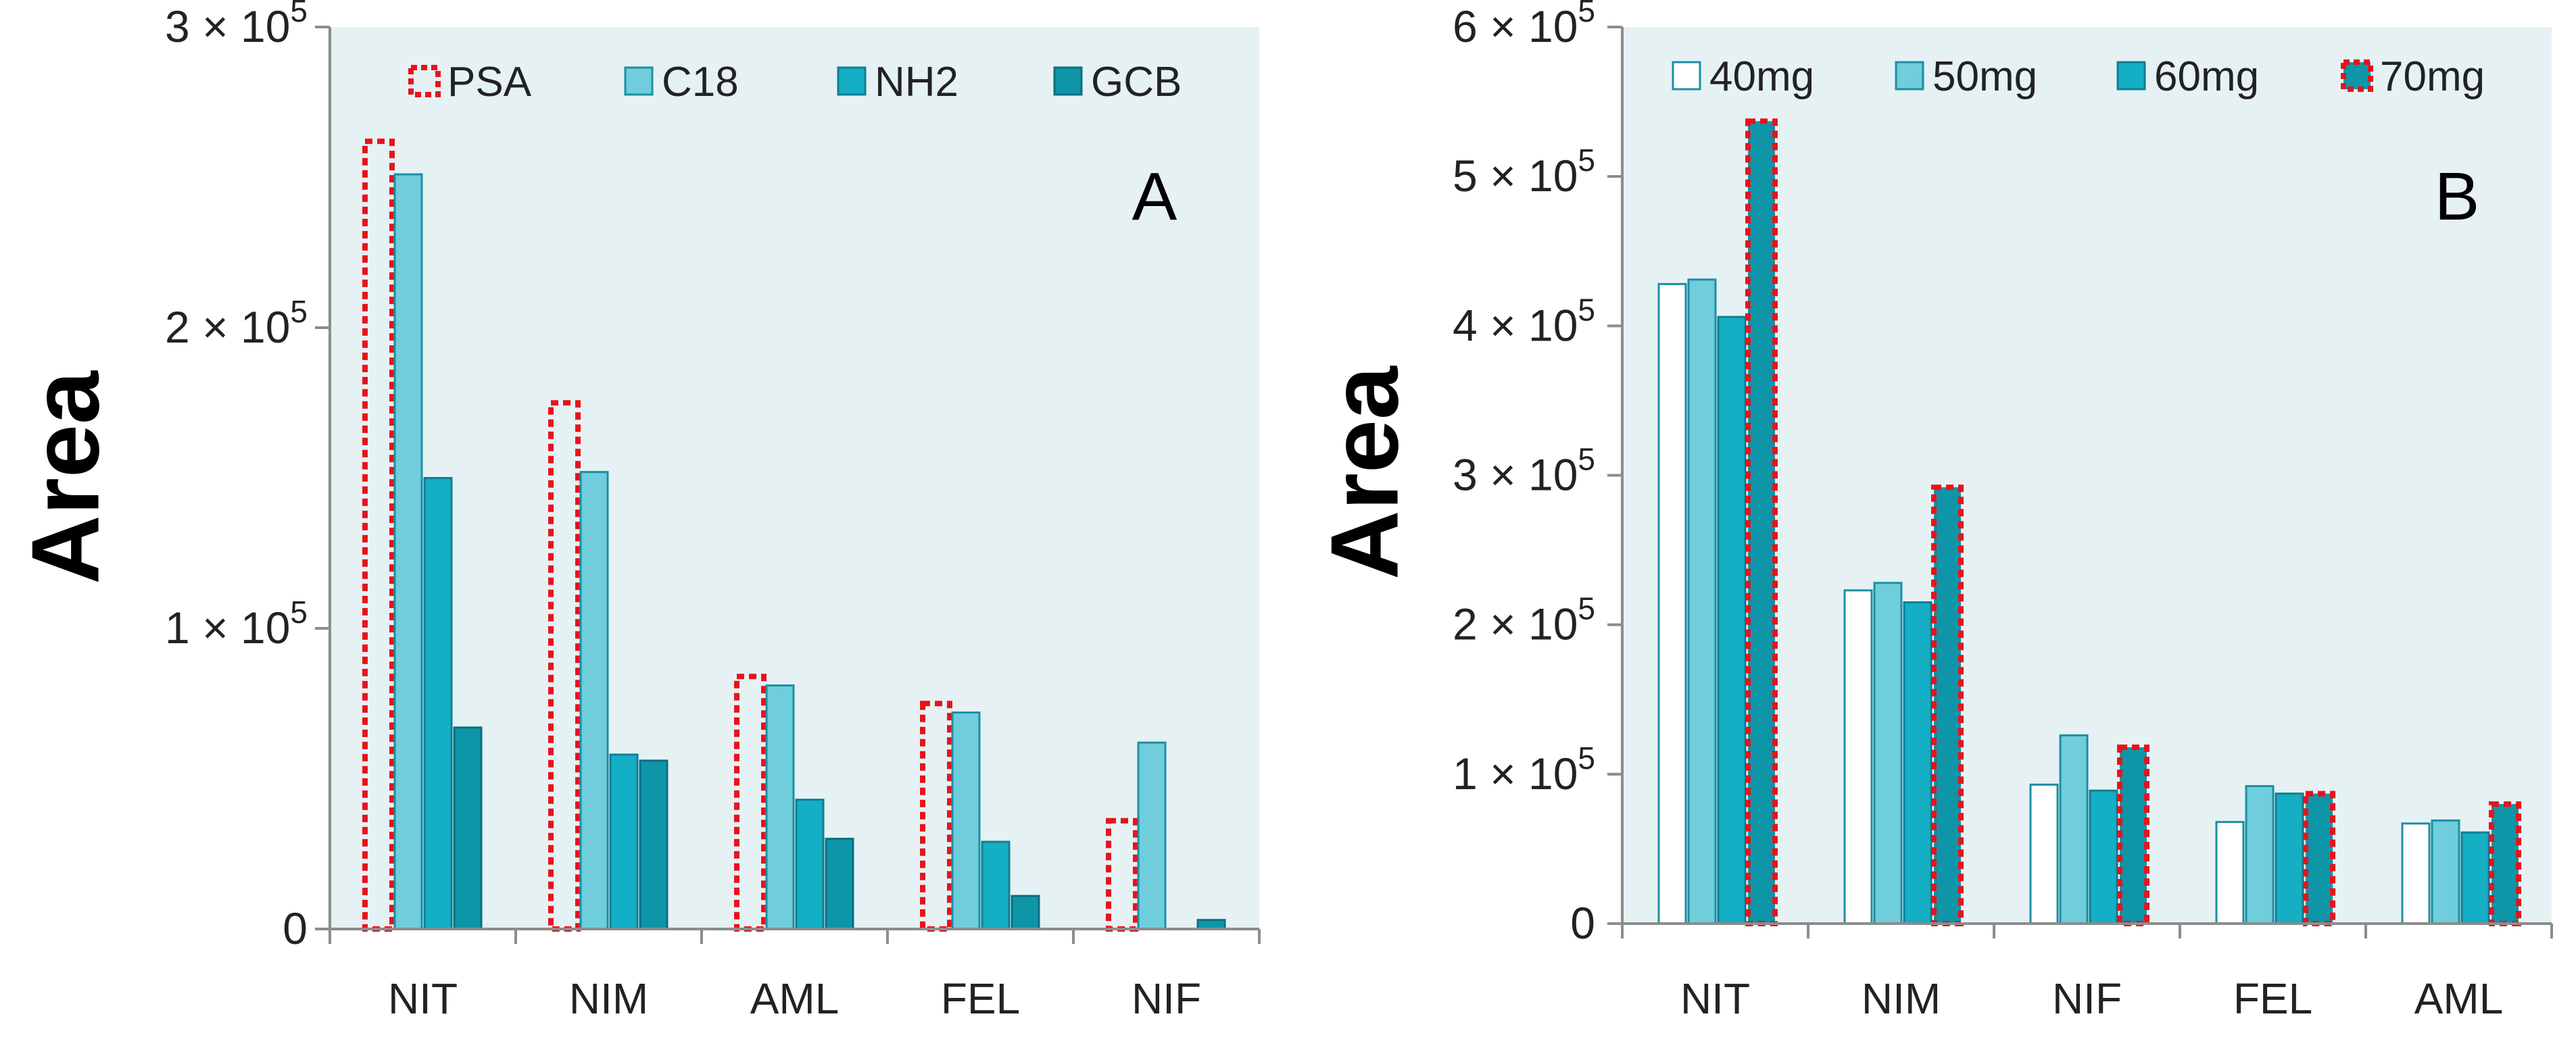 Image resolution: width=2576 pixels, height=1054 pixels. Describe the element at coordinates (1025, 912) in the screenshot. I see `bar-gcb-fel` at that location.